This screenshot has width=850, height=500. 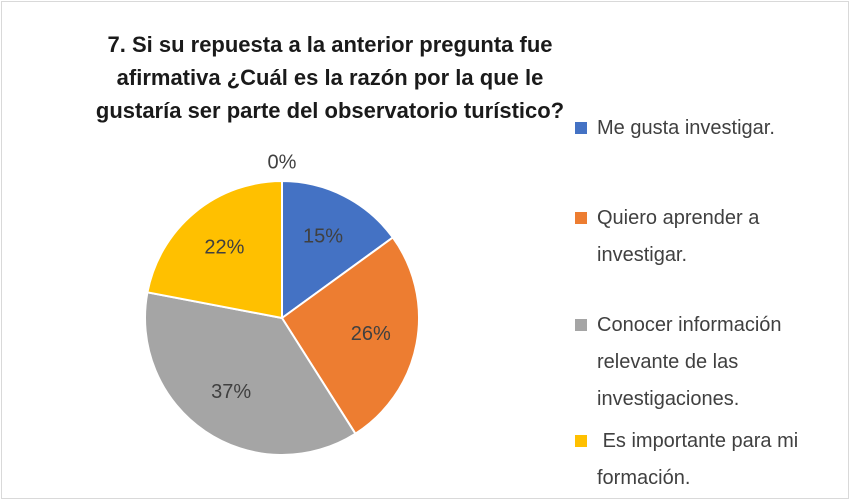 I want to click on legend-entry: Es importante para mi formación., so click(x=700, y=460).